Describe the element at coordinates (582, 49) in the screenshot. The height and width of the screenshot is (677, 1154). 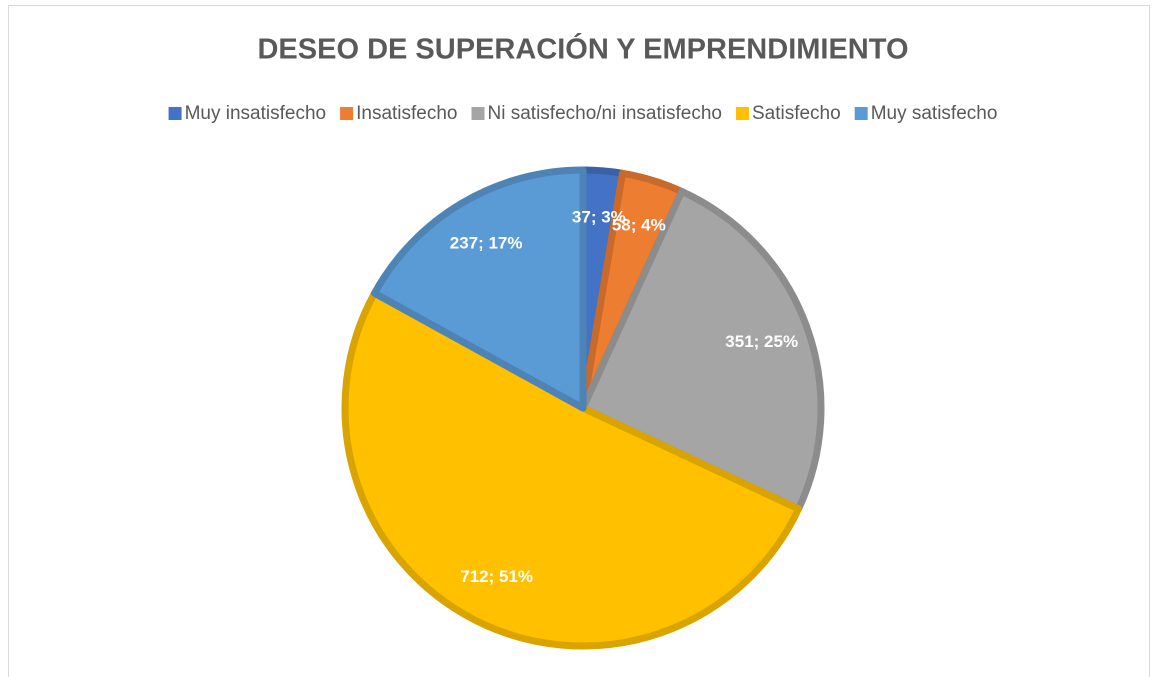
I see `chart-title: DESEO DE SUPERACIÓN Y EMPRENDIMIENTO` at that location.